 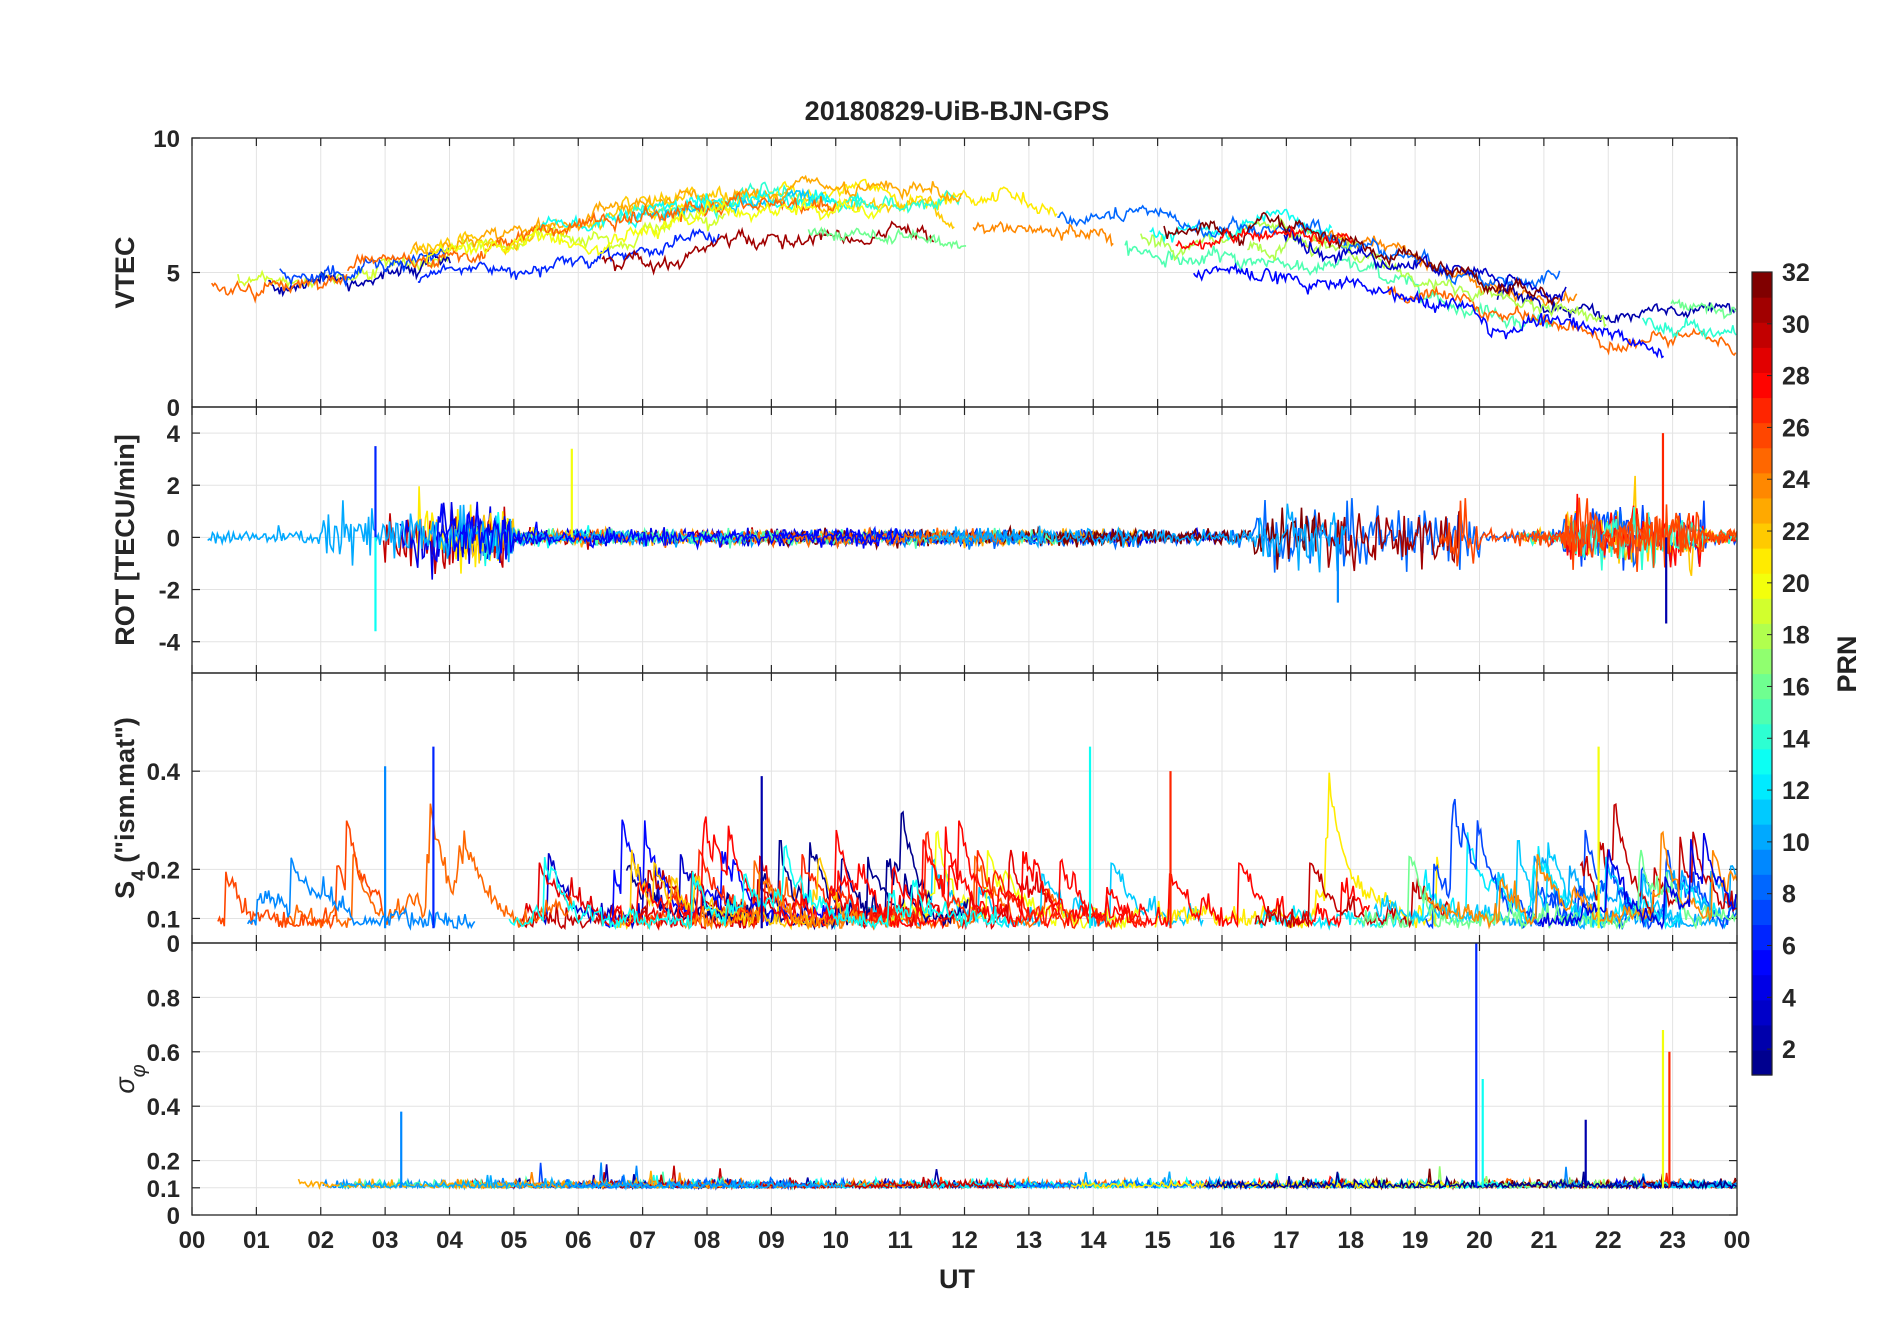 What do you see at coordinates (514, 1240) in the screenshot?
I see `x-tick-label: 05` at bounding box center [514, 1240].